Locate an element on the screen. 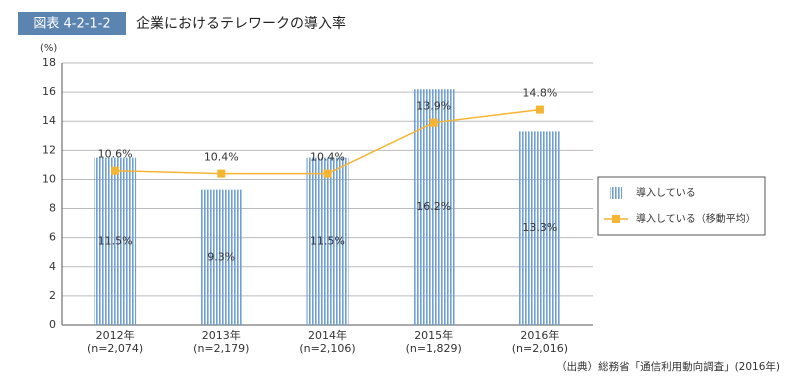  y-tick-label: 6 is located at coordinates (52, 237).